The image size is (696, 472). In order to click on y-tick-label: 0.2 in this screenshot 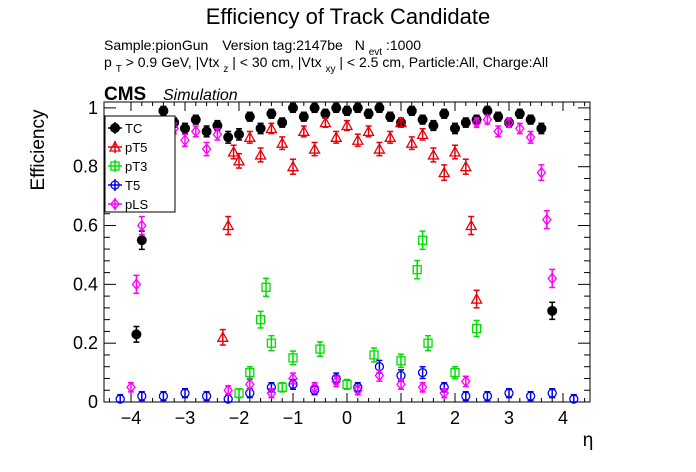, I will do `click(85, 343)`.